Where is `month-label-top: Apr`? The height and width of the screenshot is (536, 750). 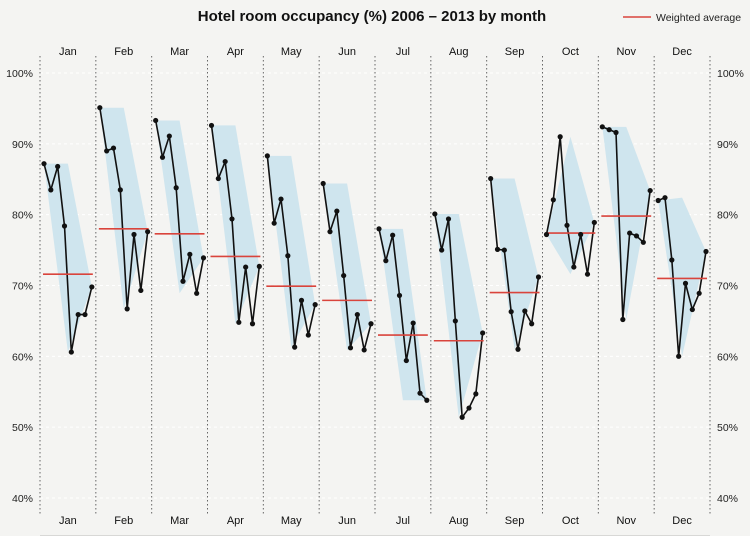 month-label-top: Apr is located at coordinates (235, 52).